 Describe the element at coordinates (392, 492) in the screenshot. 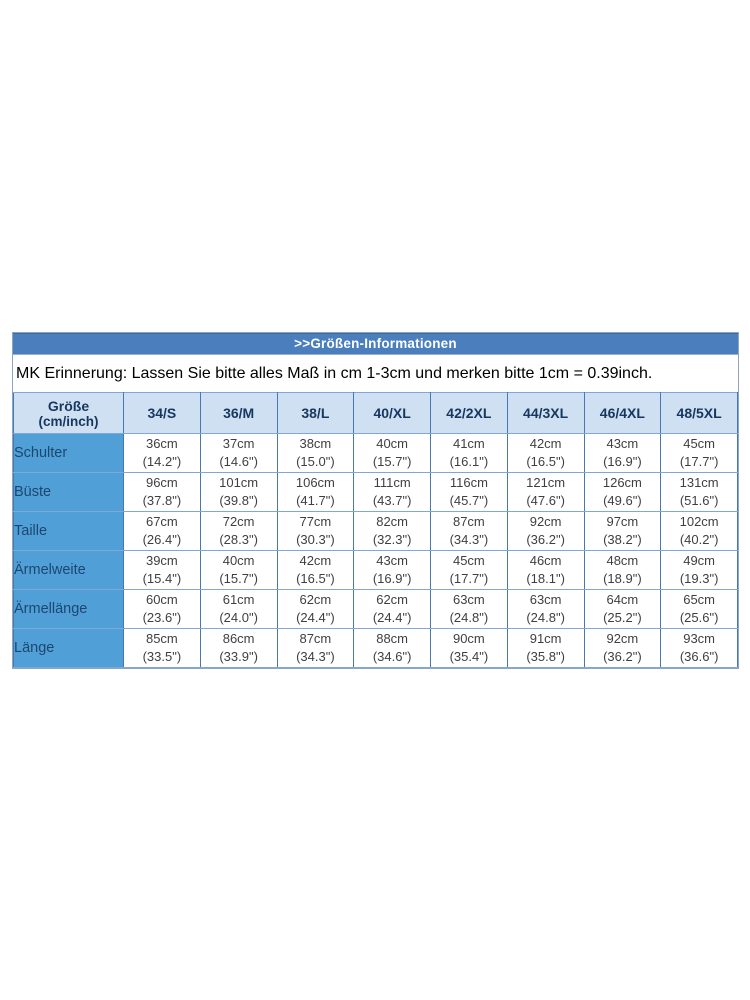

I see `measurement-cell: 111cm (43.7")` at that location.